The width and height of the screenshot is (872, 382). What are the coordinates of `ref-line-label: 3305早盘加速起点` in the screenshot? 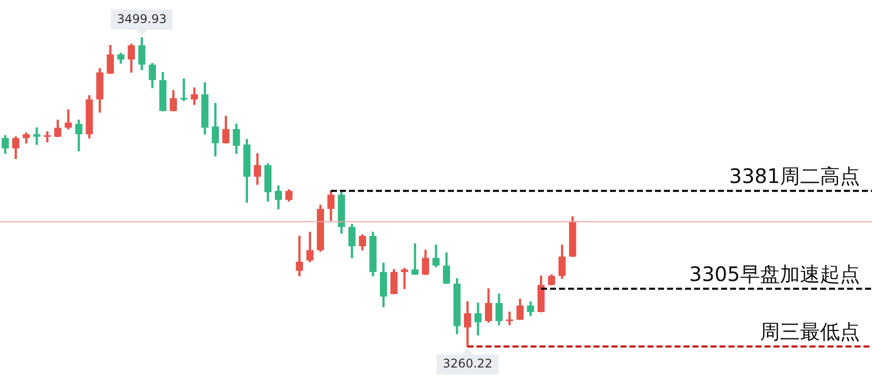 It's located at (774, 274).